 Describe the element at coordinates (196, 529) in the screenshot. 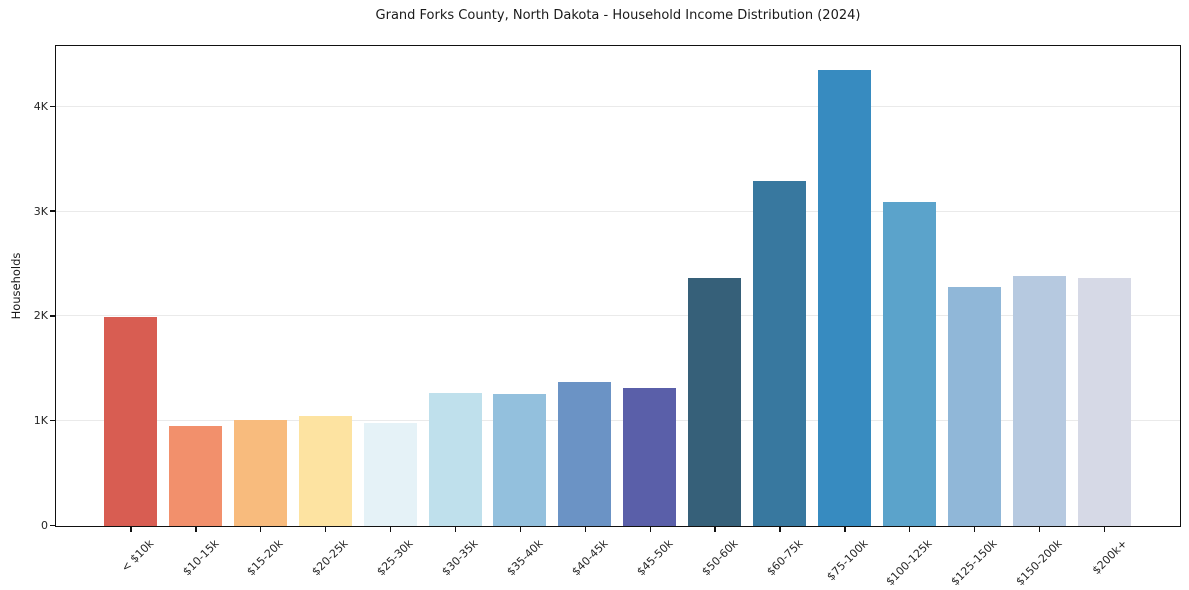

I see `x-tick-mark-$10-15k` at that location.